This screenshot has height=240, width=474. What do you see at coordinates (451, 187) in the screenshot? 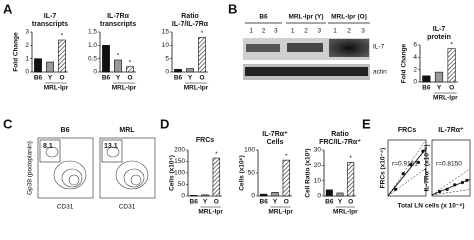
I see `fit-line` at bounding box center [451, 187].